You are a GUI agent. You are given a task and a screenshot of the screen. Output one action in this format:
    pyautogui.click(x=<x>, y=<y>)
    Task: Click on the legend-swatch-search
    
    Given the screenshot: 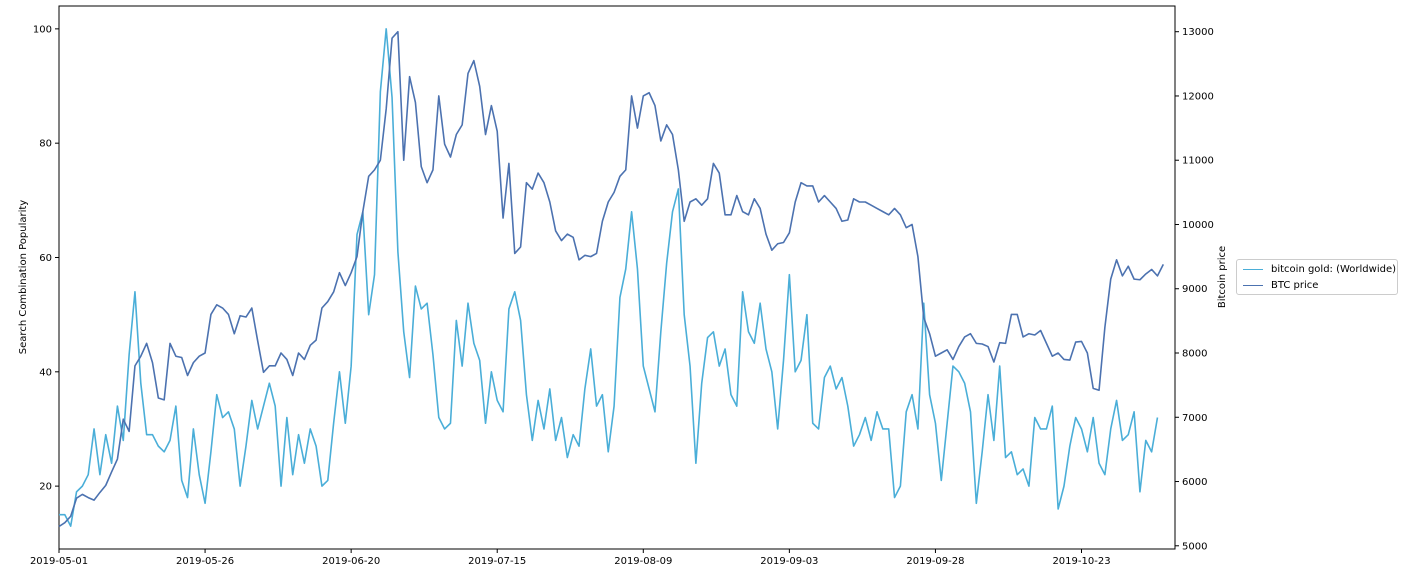 What is the action you would take?
    pyautogui.click(x=1253, y=269)
    